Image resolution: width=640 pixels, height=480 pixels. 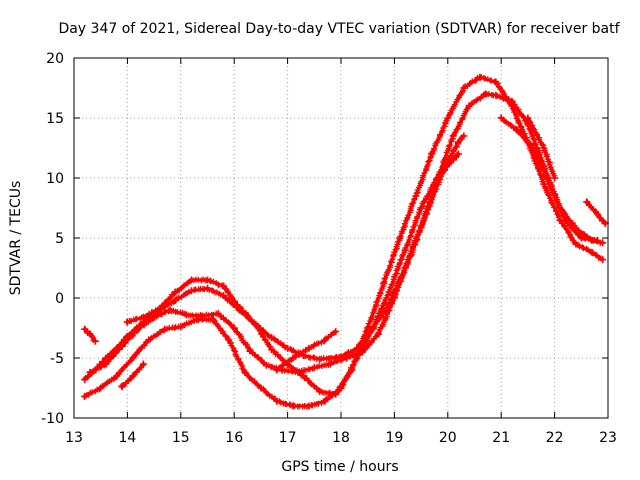 What do you see at coordinates (608, 438) in the screenshot?
I see `x-tick-label: 23` at bounding box center [608, 438].